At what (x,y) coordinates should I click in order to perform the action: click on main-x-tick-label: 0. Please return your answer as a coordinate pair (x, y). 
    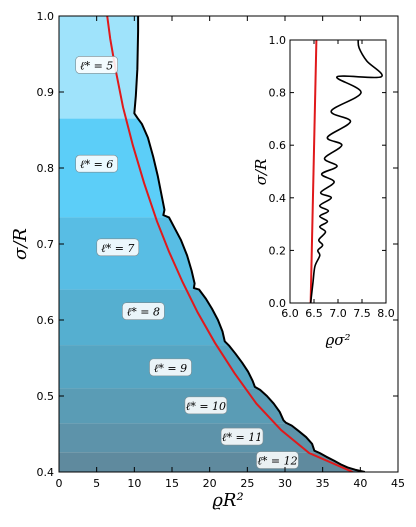
    Looking at the image, I should click on (59, 483).